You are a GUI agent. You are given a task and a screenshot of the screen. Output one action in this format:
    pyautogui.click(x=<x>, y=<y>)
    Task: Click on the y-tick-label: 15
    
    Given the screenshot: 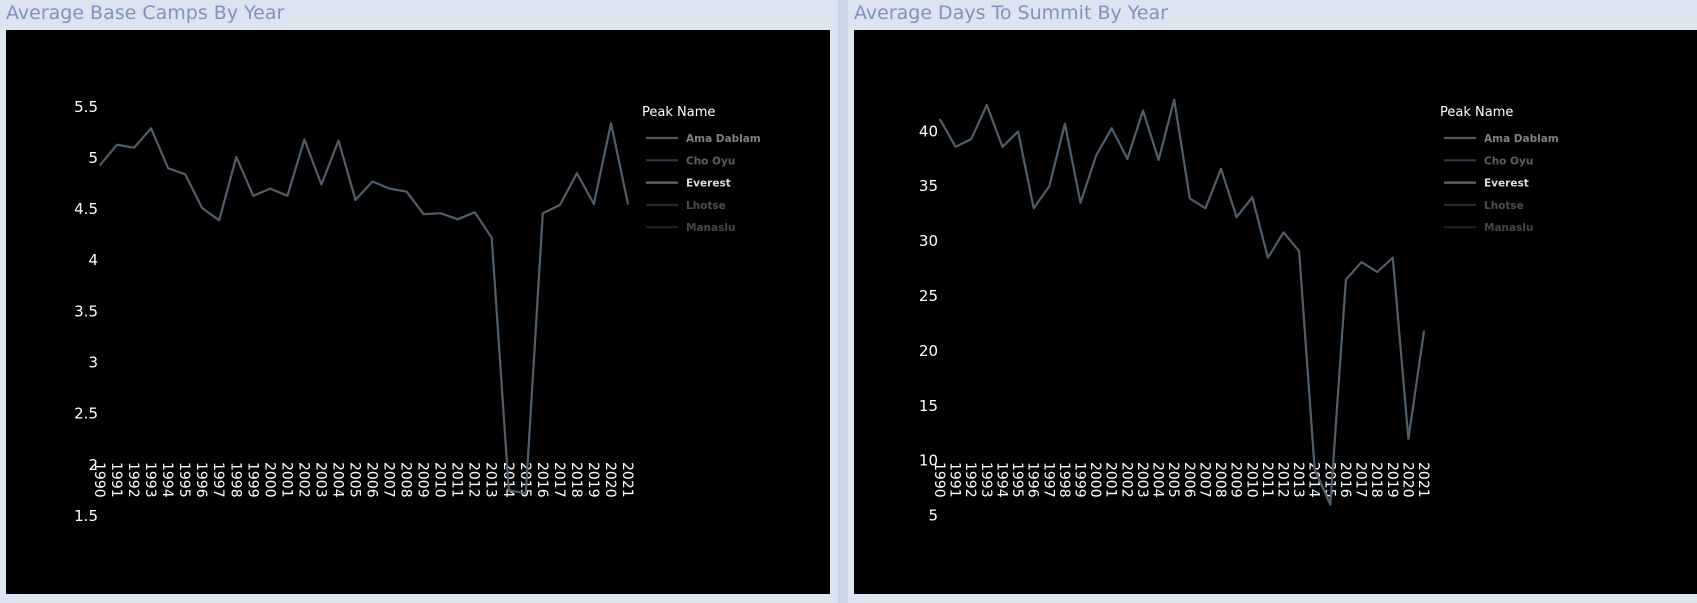 What is the action you would take?
    pyautogui.click(x=928, y=406)
    